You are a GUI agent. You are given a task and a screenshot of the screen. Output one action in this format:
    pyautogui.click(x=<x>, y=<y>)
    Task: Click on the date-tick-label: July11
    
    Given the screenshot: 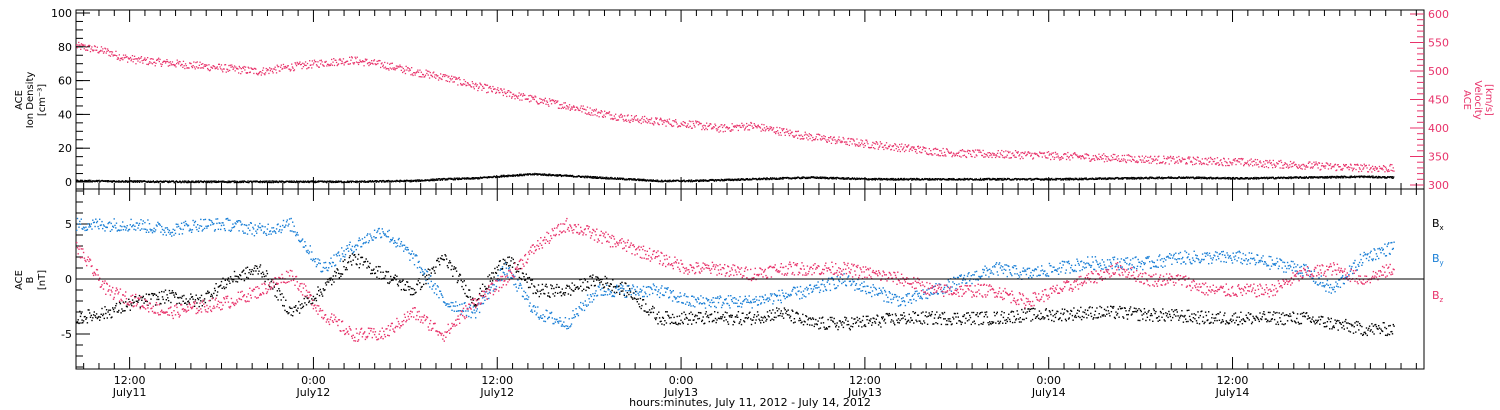 What is the action you would take?
    pyautogui.click(x=129, y=392)
    